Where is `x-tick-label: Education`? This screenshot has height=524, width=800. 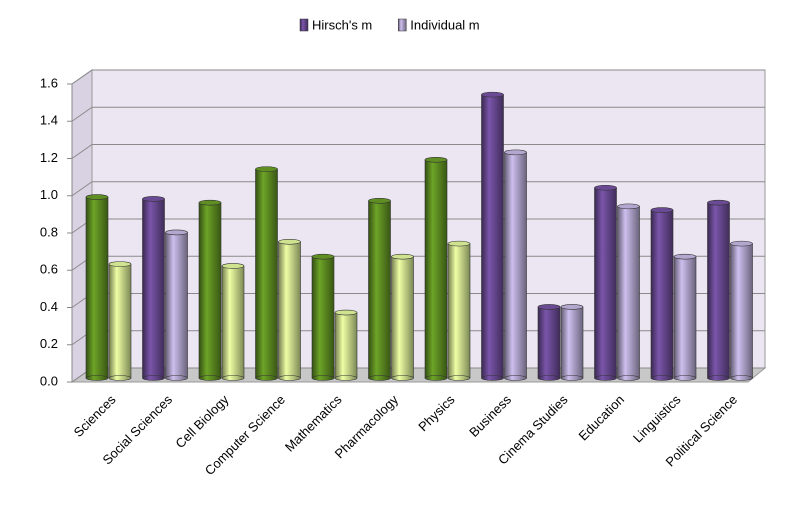
x-tick-label: Education is located at coordinates (601, 417).